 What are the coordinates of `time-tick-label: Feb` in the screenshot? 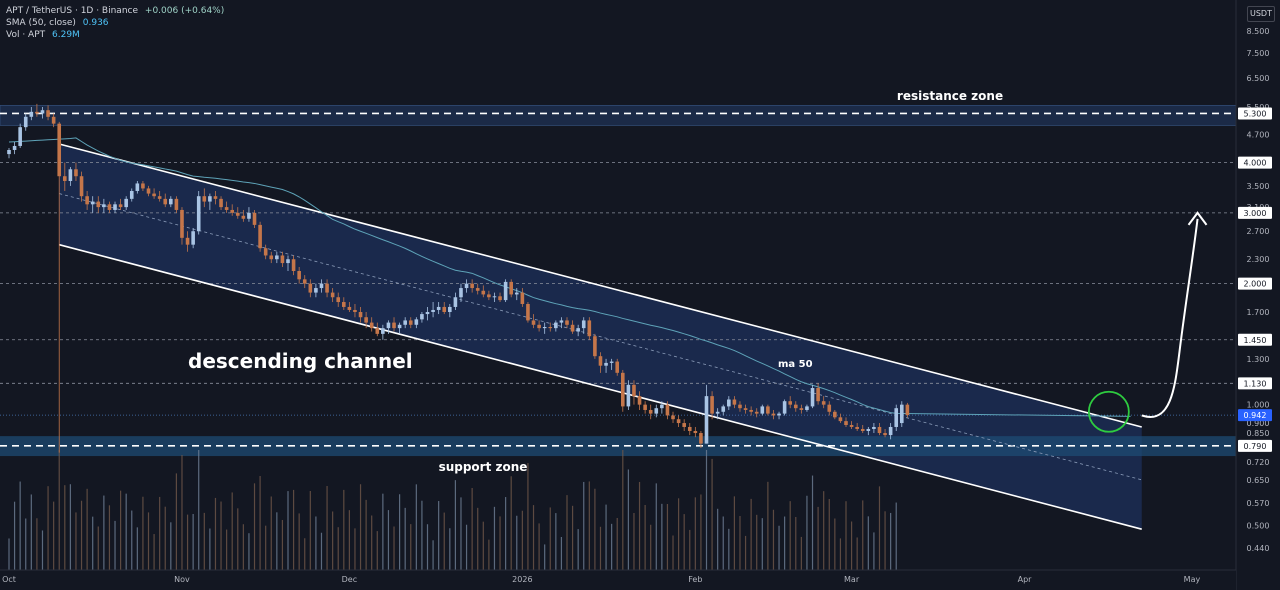 It's located at (695, 579).